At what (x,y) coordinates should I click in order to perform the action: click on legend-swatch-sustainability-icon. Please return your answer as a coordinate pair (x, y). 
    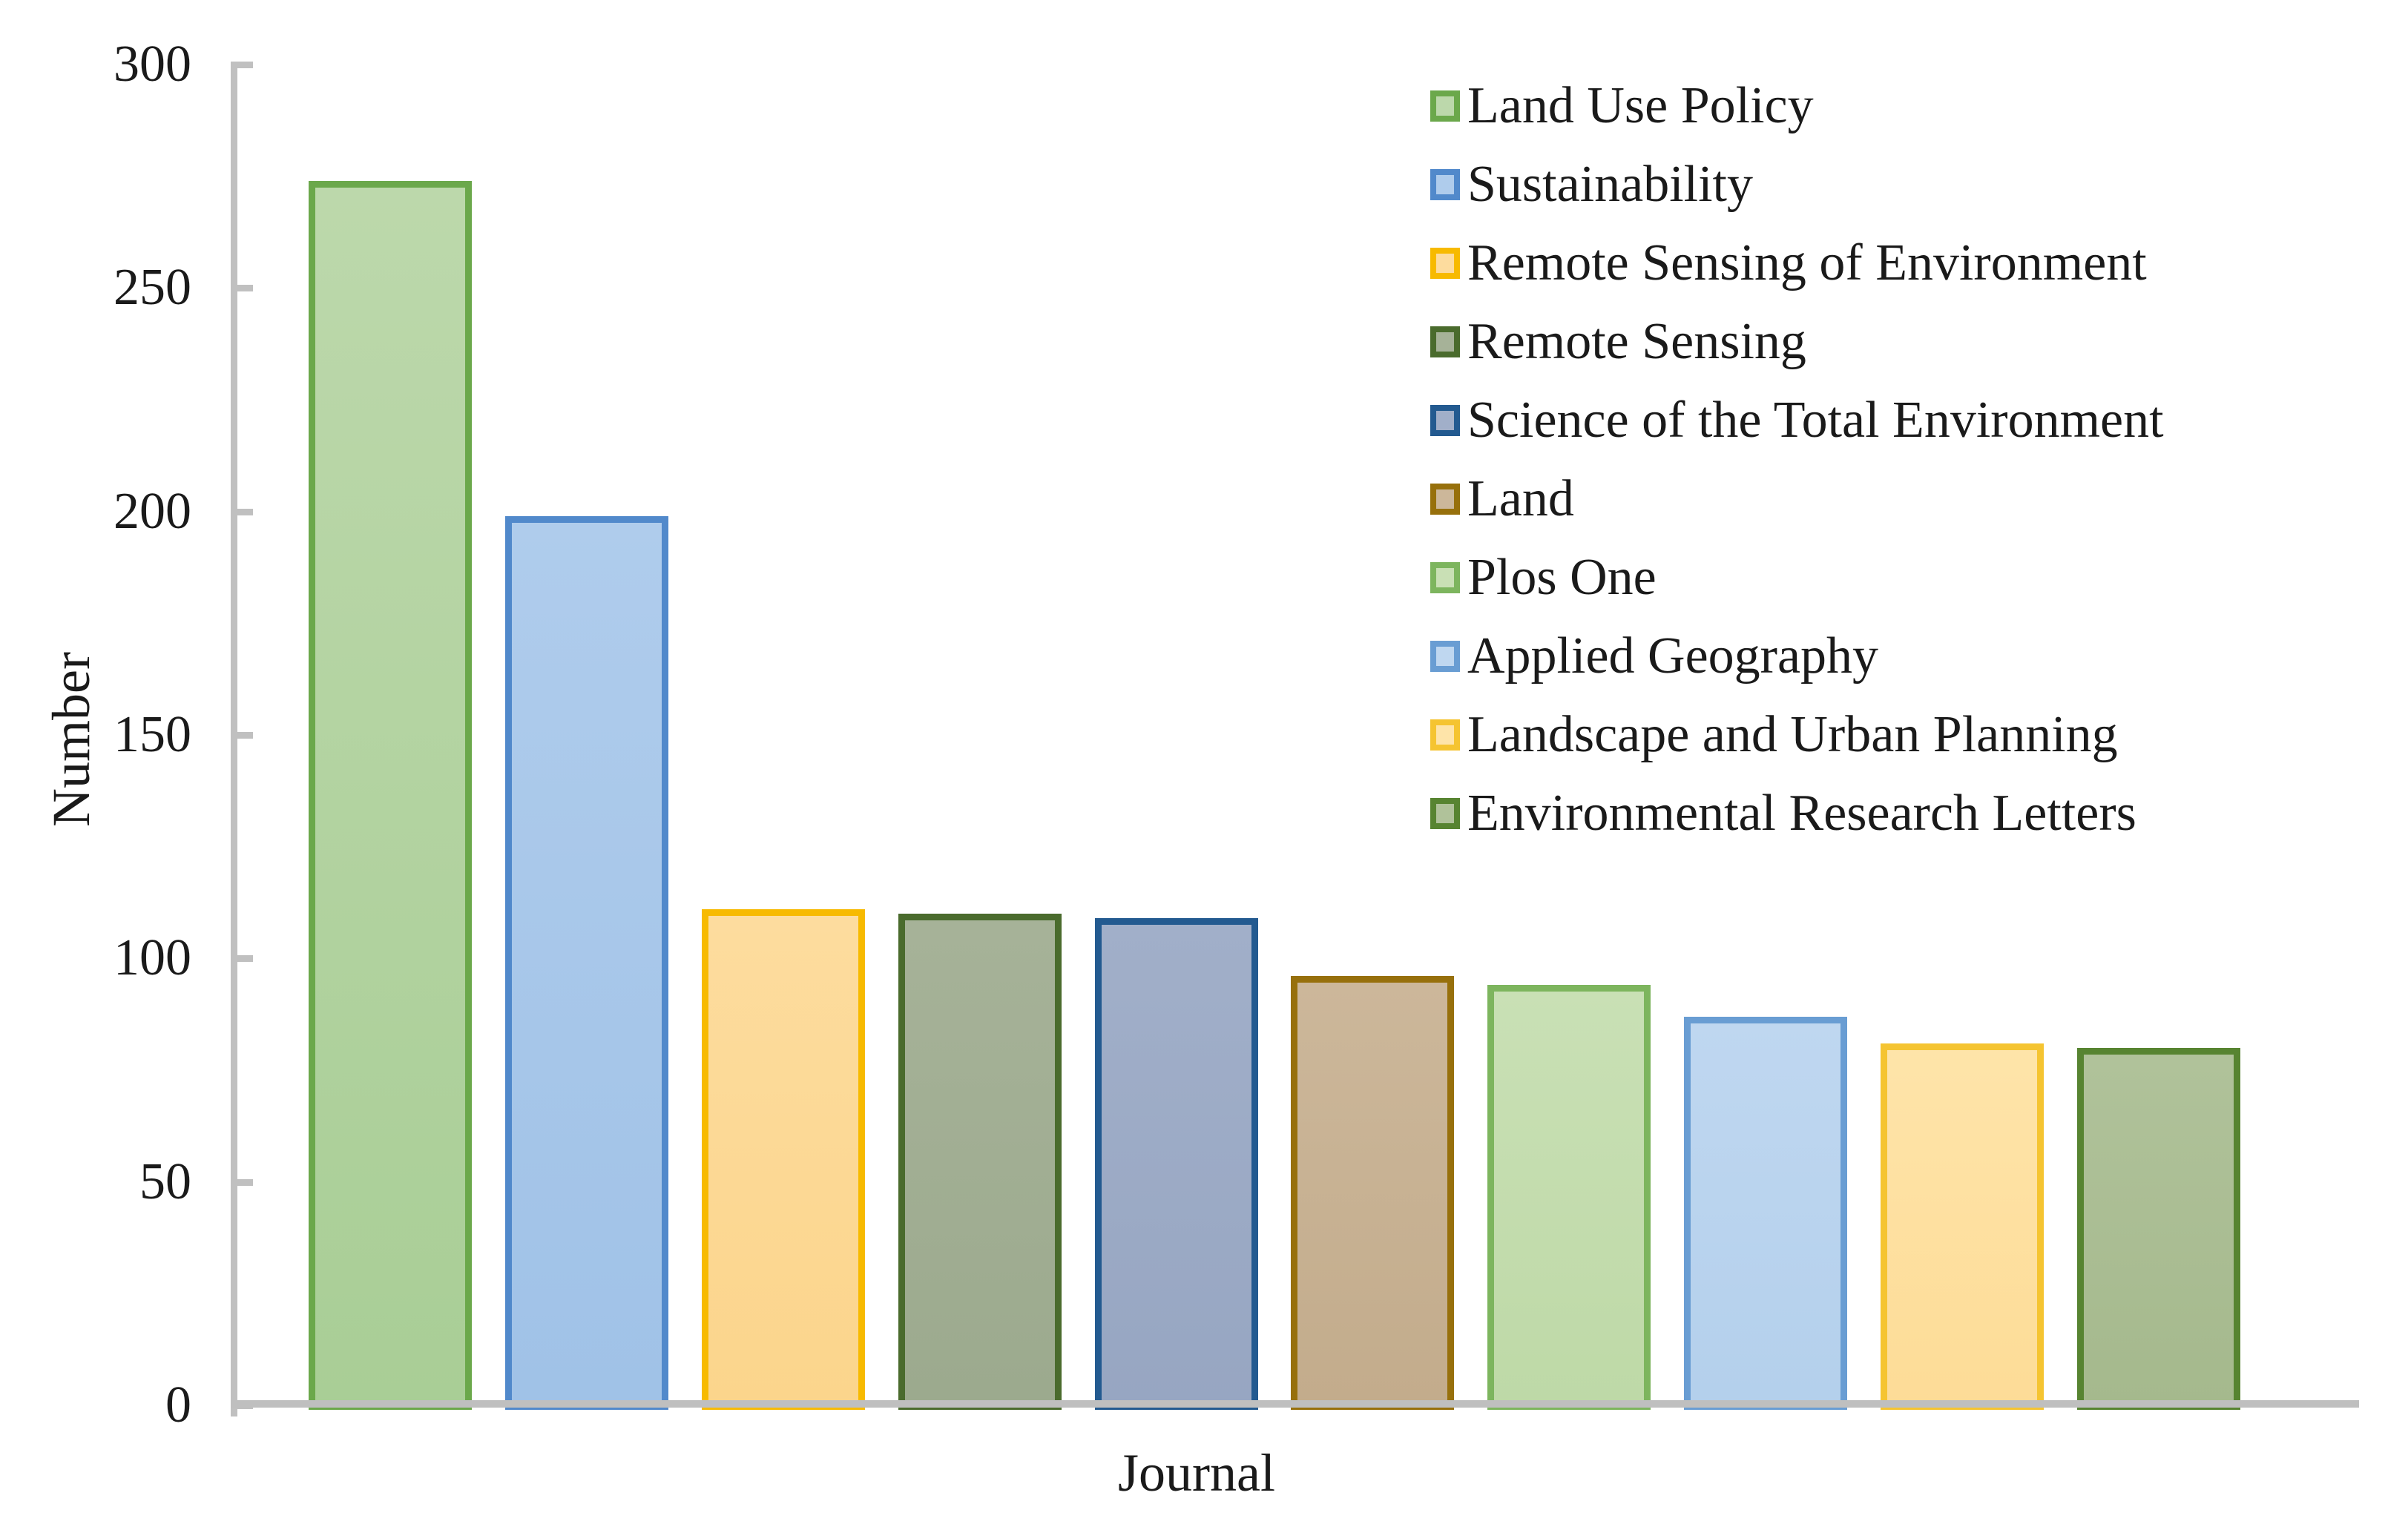
    Looking at the image, I should click on (1445, 184).